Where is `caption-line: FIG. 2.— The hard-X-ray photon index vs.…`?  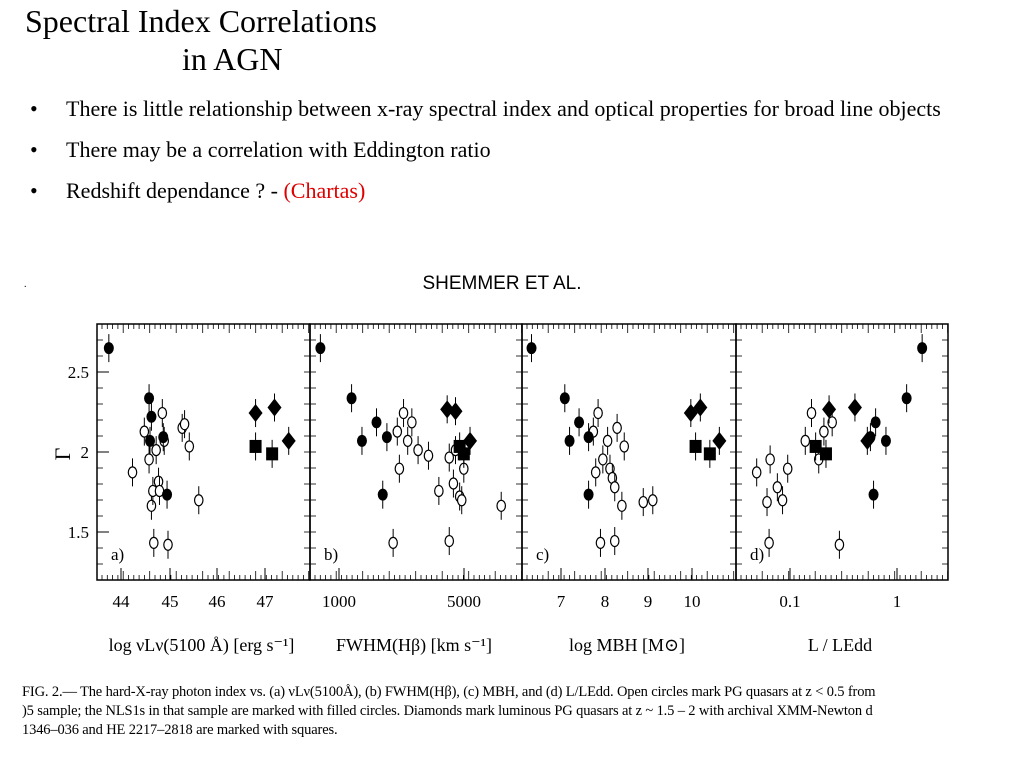
caption-line: FIG. 2.— The hard-X-ray photon index vs.… is located at coordinates (449, 692).